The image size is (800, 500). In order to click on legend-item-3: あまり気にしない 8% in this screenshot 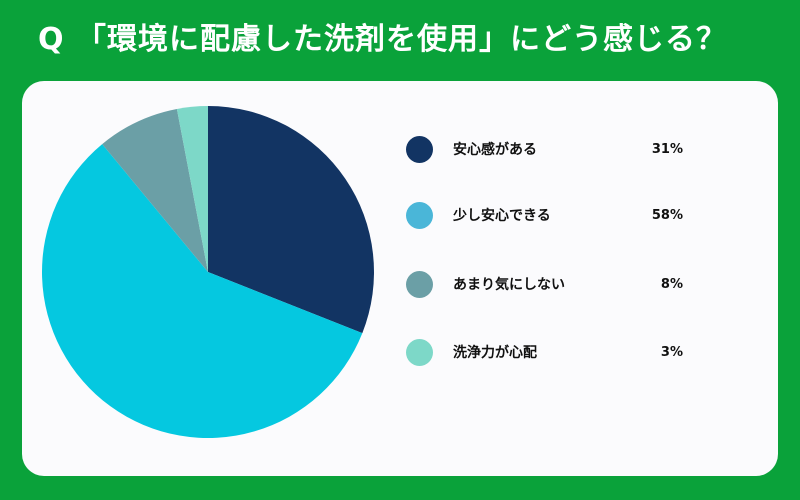, I will do `click(546, 284)`.